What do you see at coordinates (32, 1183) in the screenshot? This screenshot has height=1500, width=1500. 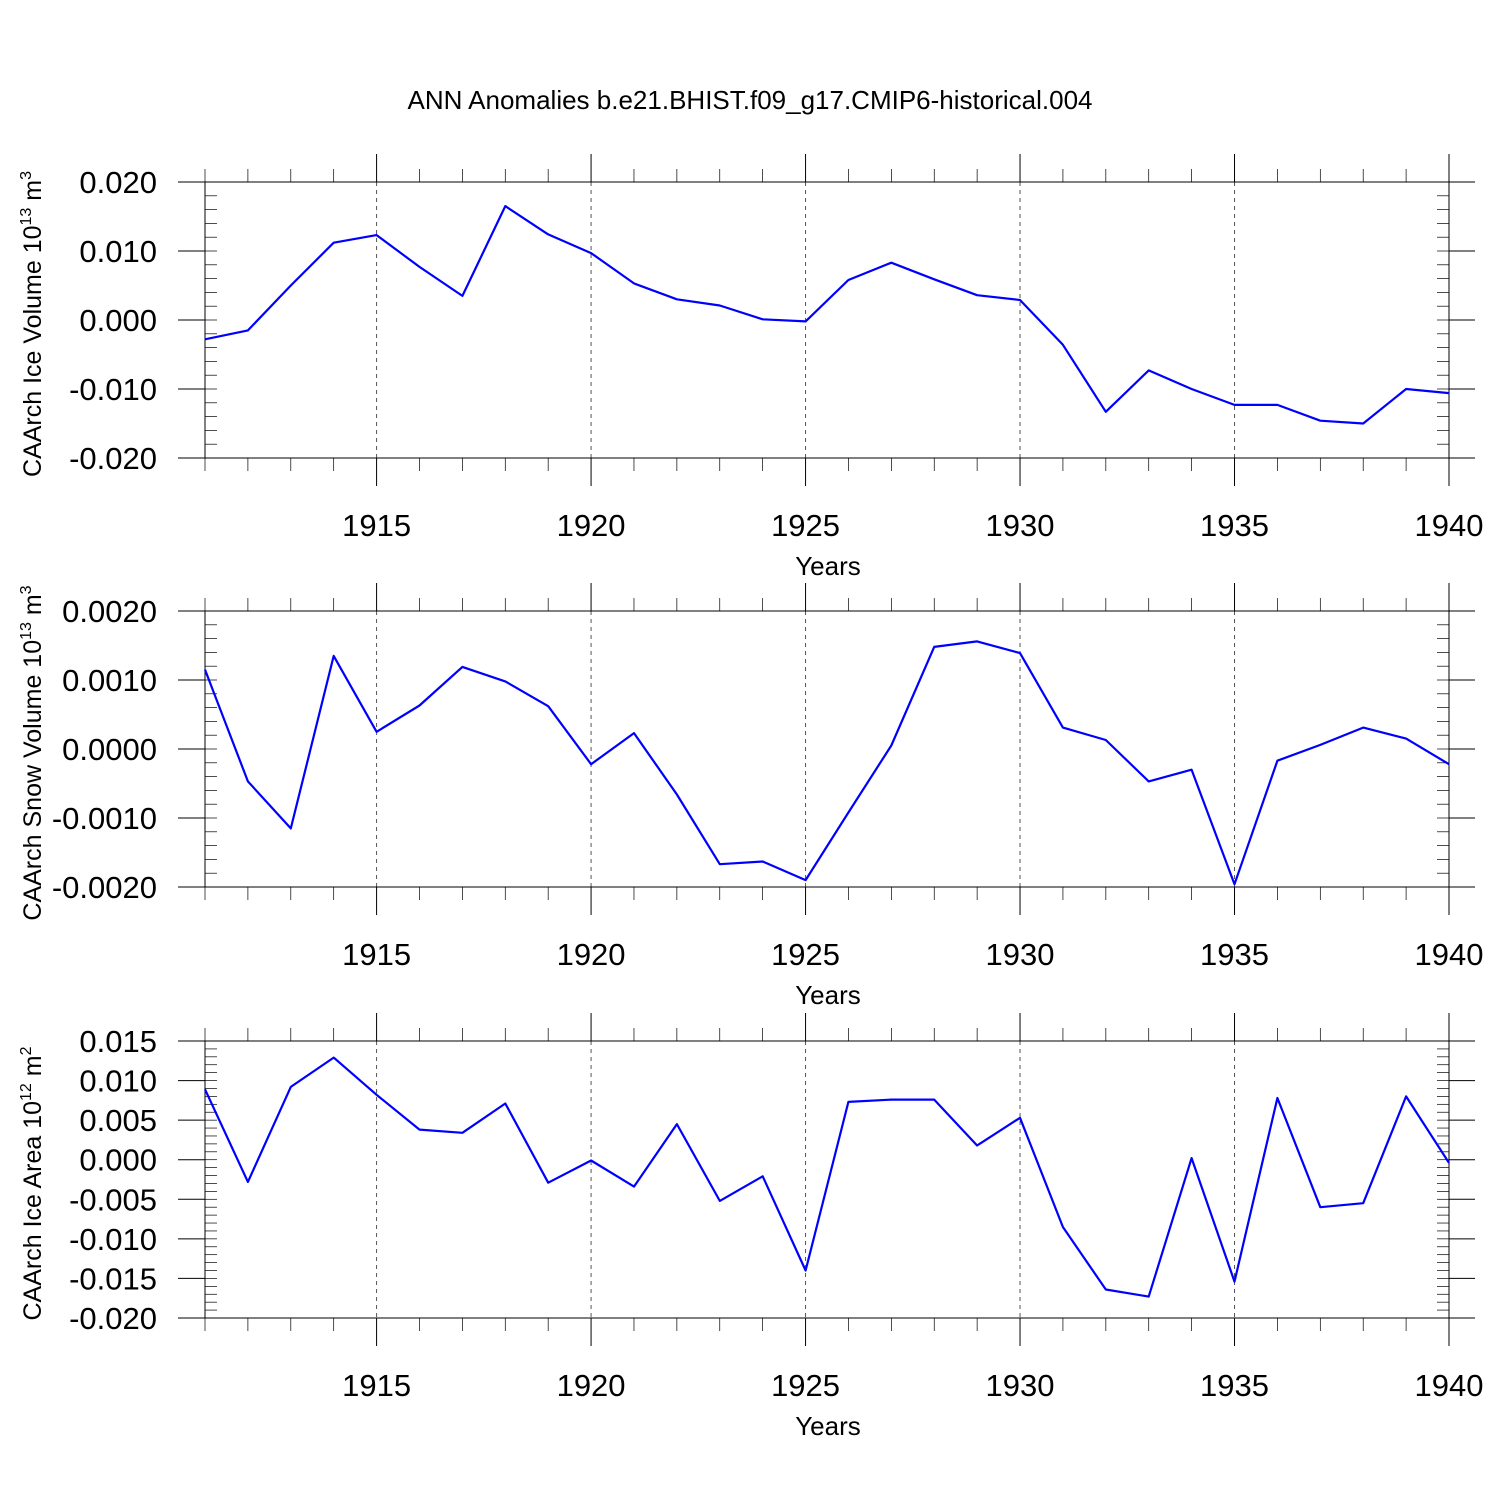 I see `y-axis-title: CAArch Ice Area 1012 m2` at bounding box center [32, 1183].